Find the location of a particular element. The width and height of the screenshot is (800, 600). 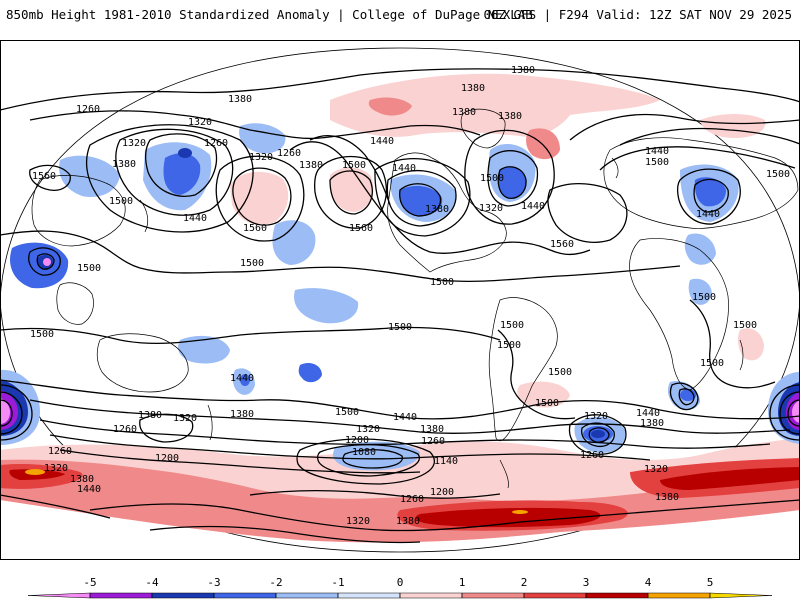

positive-anomaly-pac2 is located at coordinates (351, 189).